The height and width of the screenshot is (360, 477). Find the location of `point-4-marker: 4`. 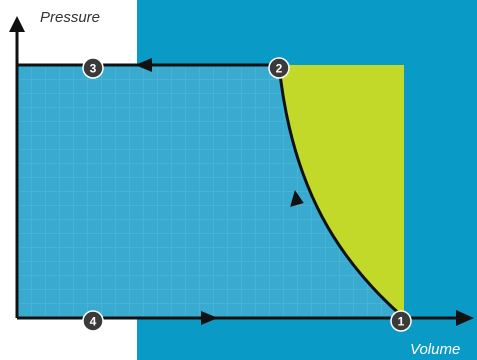

point-4-marker: 4 is located at coordinates (93, 321).